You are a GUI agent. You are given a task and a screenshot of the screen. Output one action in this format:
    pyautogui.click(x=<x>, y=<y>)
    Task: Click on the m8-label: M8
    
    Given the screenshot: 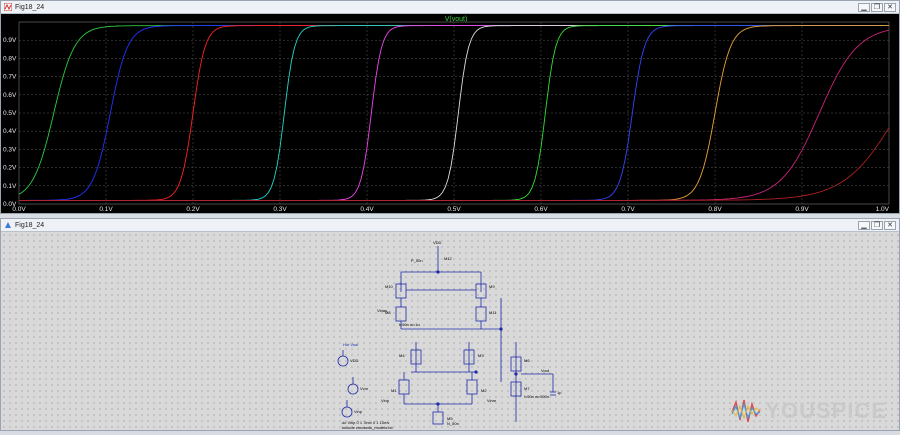 What is the action you would take?
    pyautogui.click(x=388, y=312)
    